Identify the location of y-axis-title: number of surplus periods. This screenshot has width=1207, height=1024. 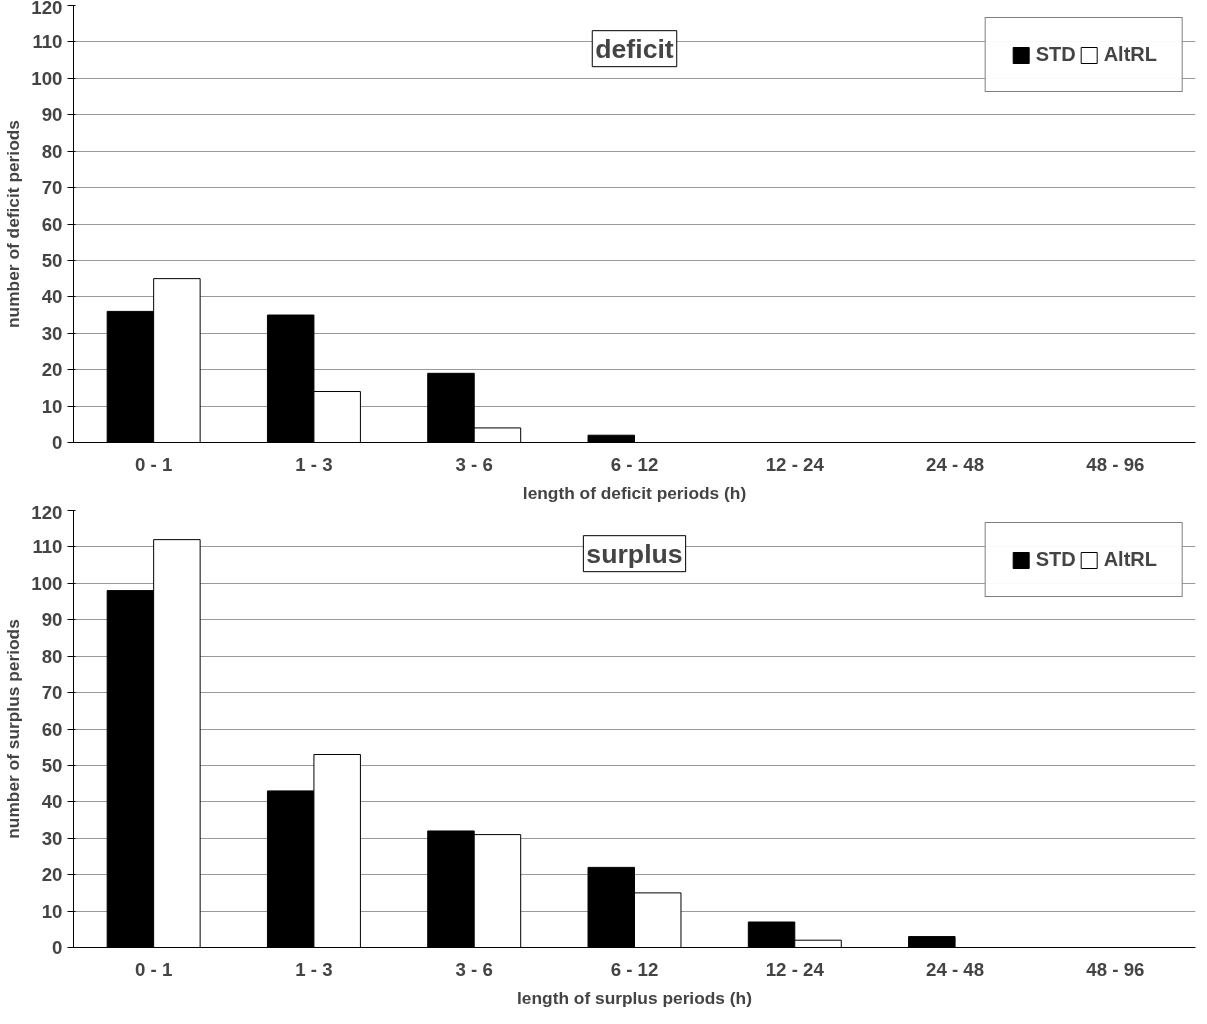
(13, 729).